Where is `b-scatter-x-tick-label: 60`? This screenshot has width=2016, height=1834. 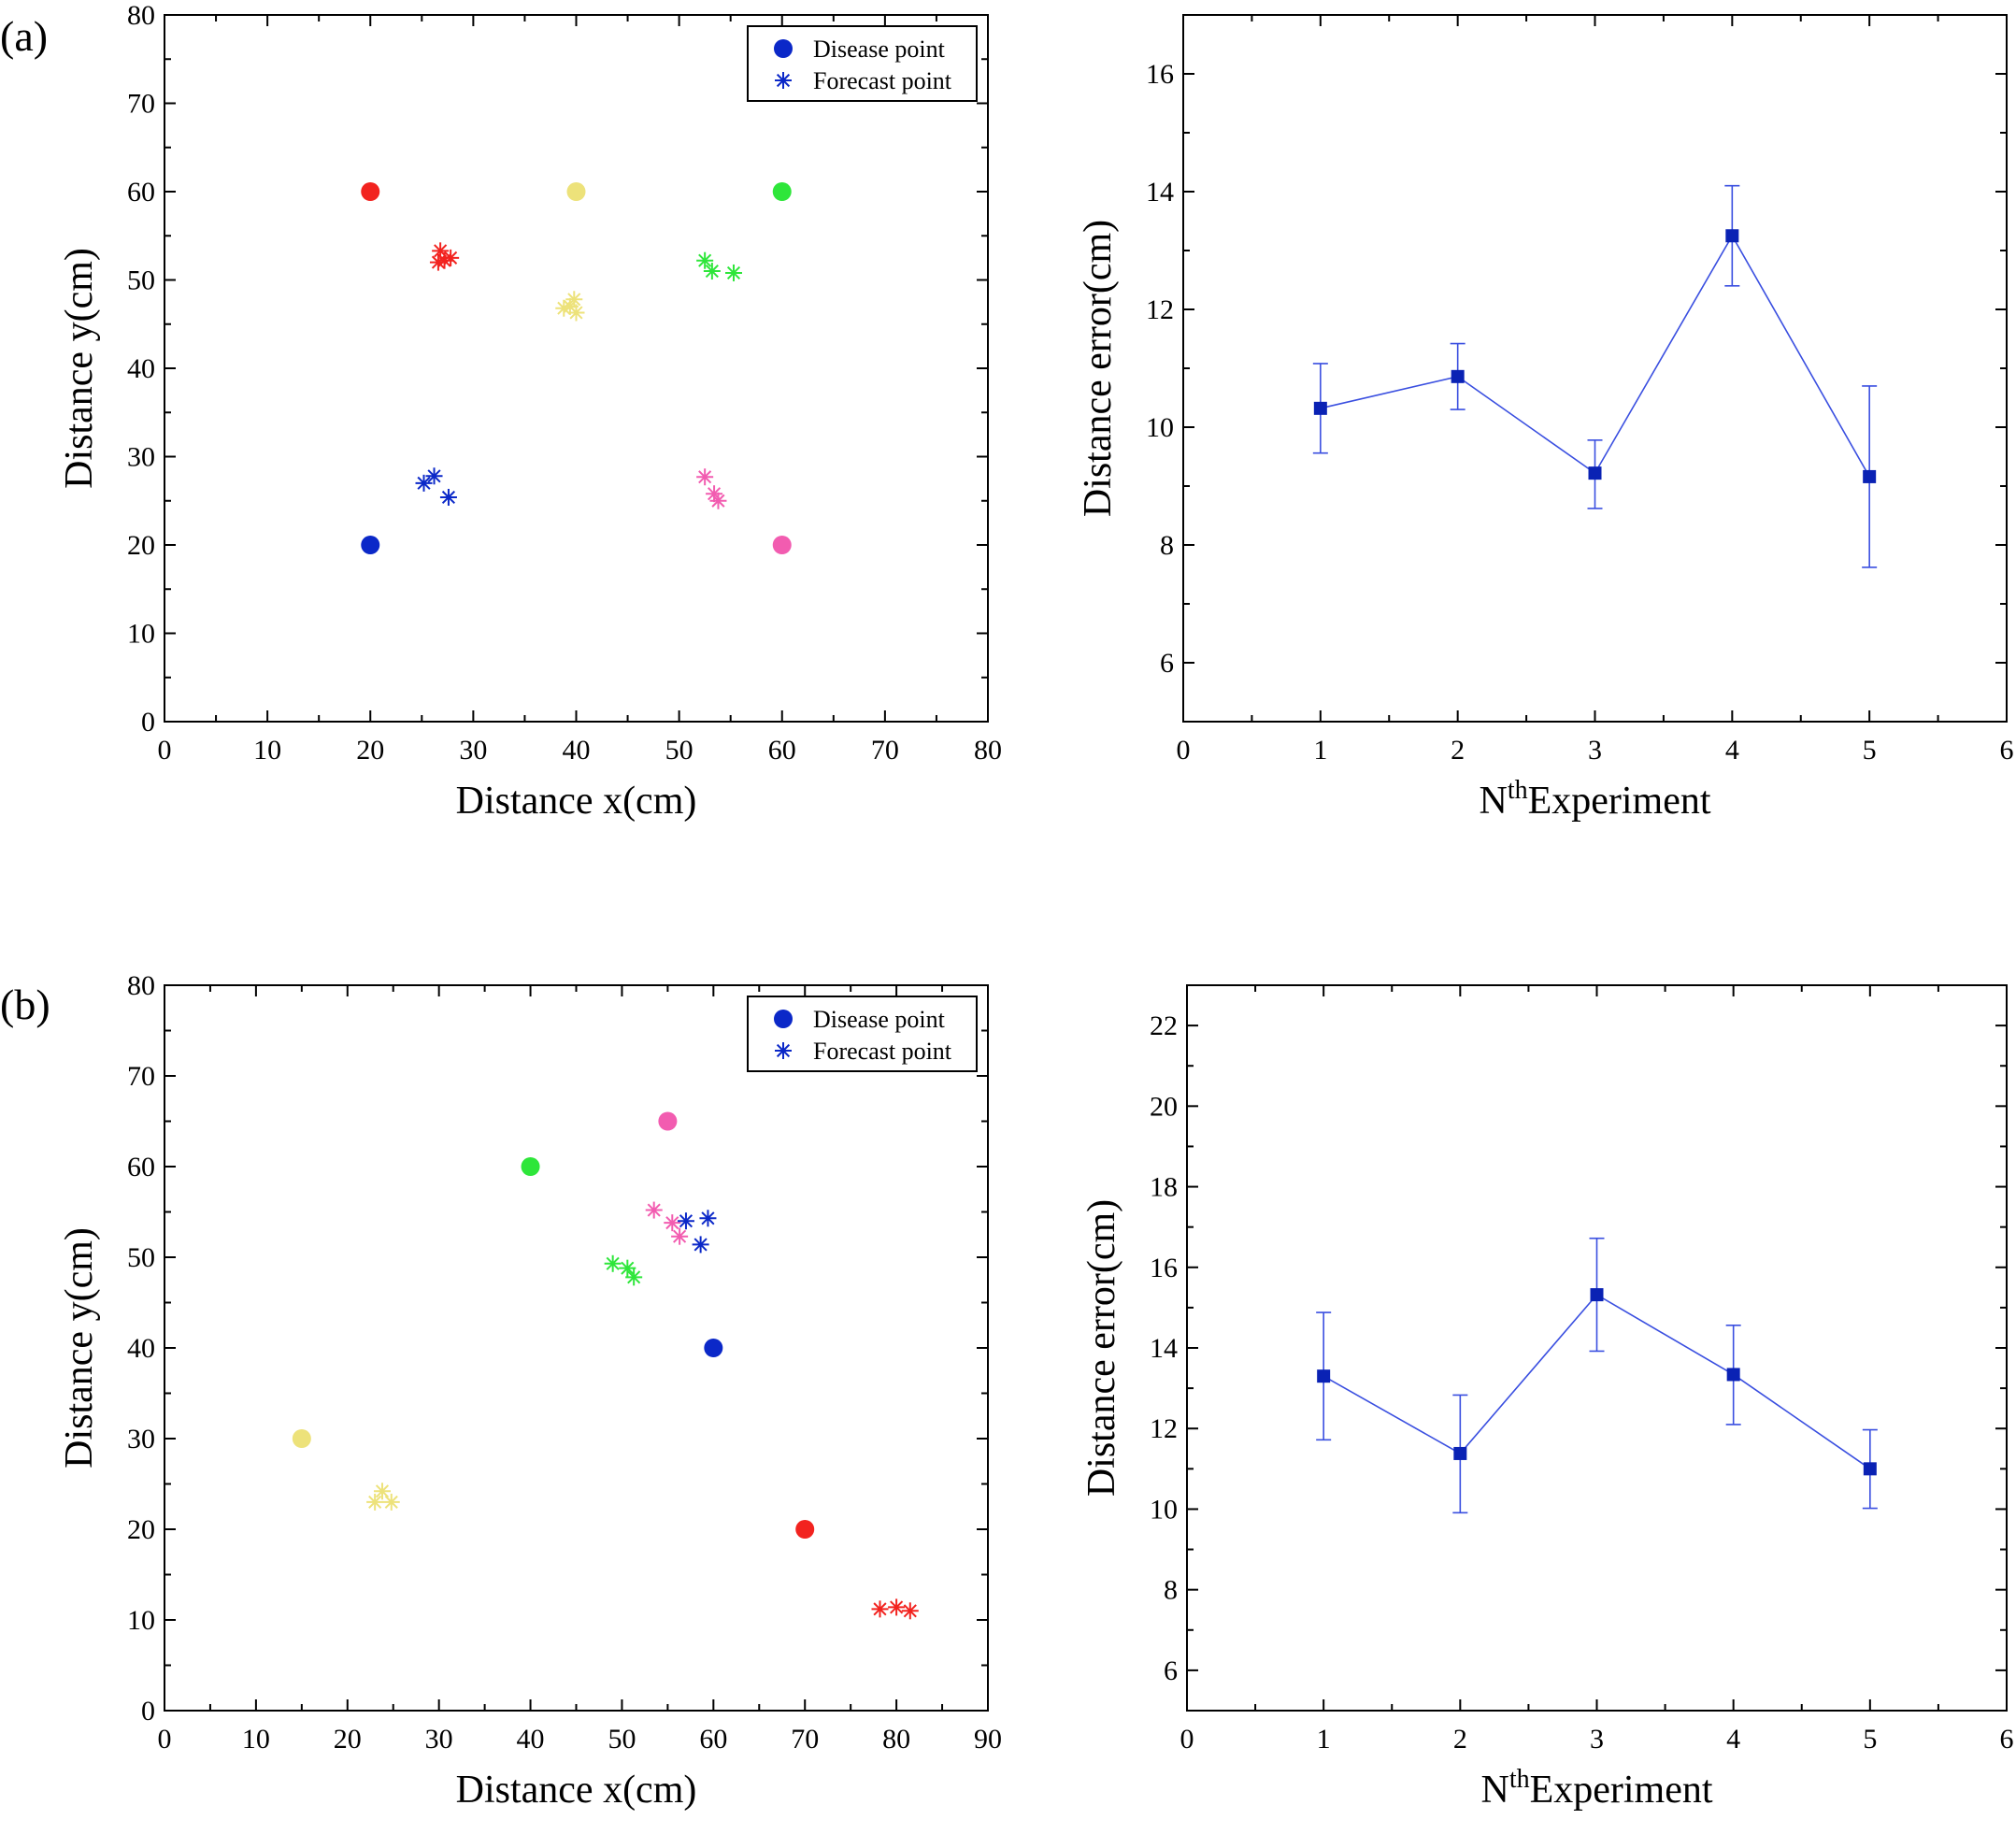
b-scatter-x-tick-label: 60 is located at coordinates (713, 1739).